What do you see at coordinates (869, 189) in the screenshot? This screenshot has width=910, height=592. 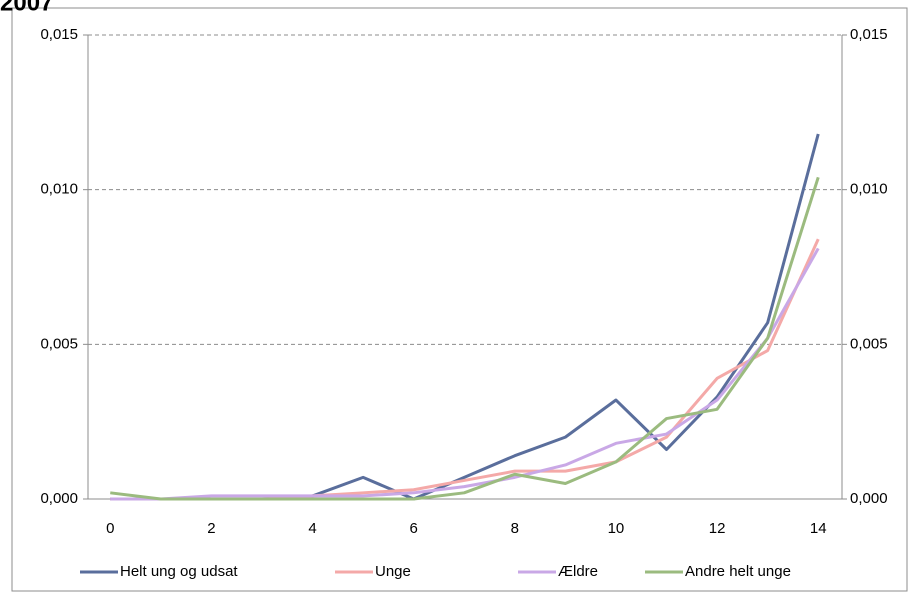 I see `y2-tick-label: 0,010` at bounding box center [869, 189].